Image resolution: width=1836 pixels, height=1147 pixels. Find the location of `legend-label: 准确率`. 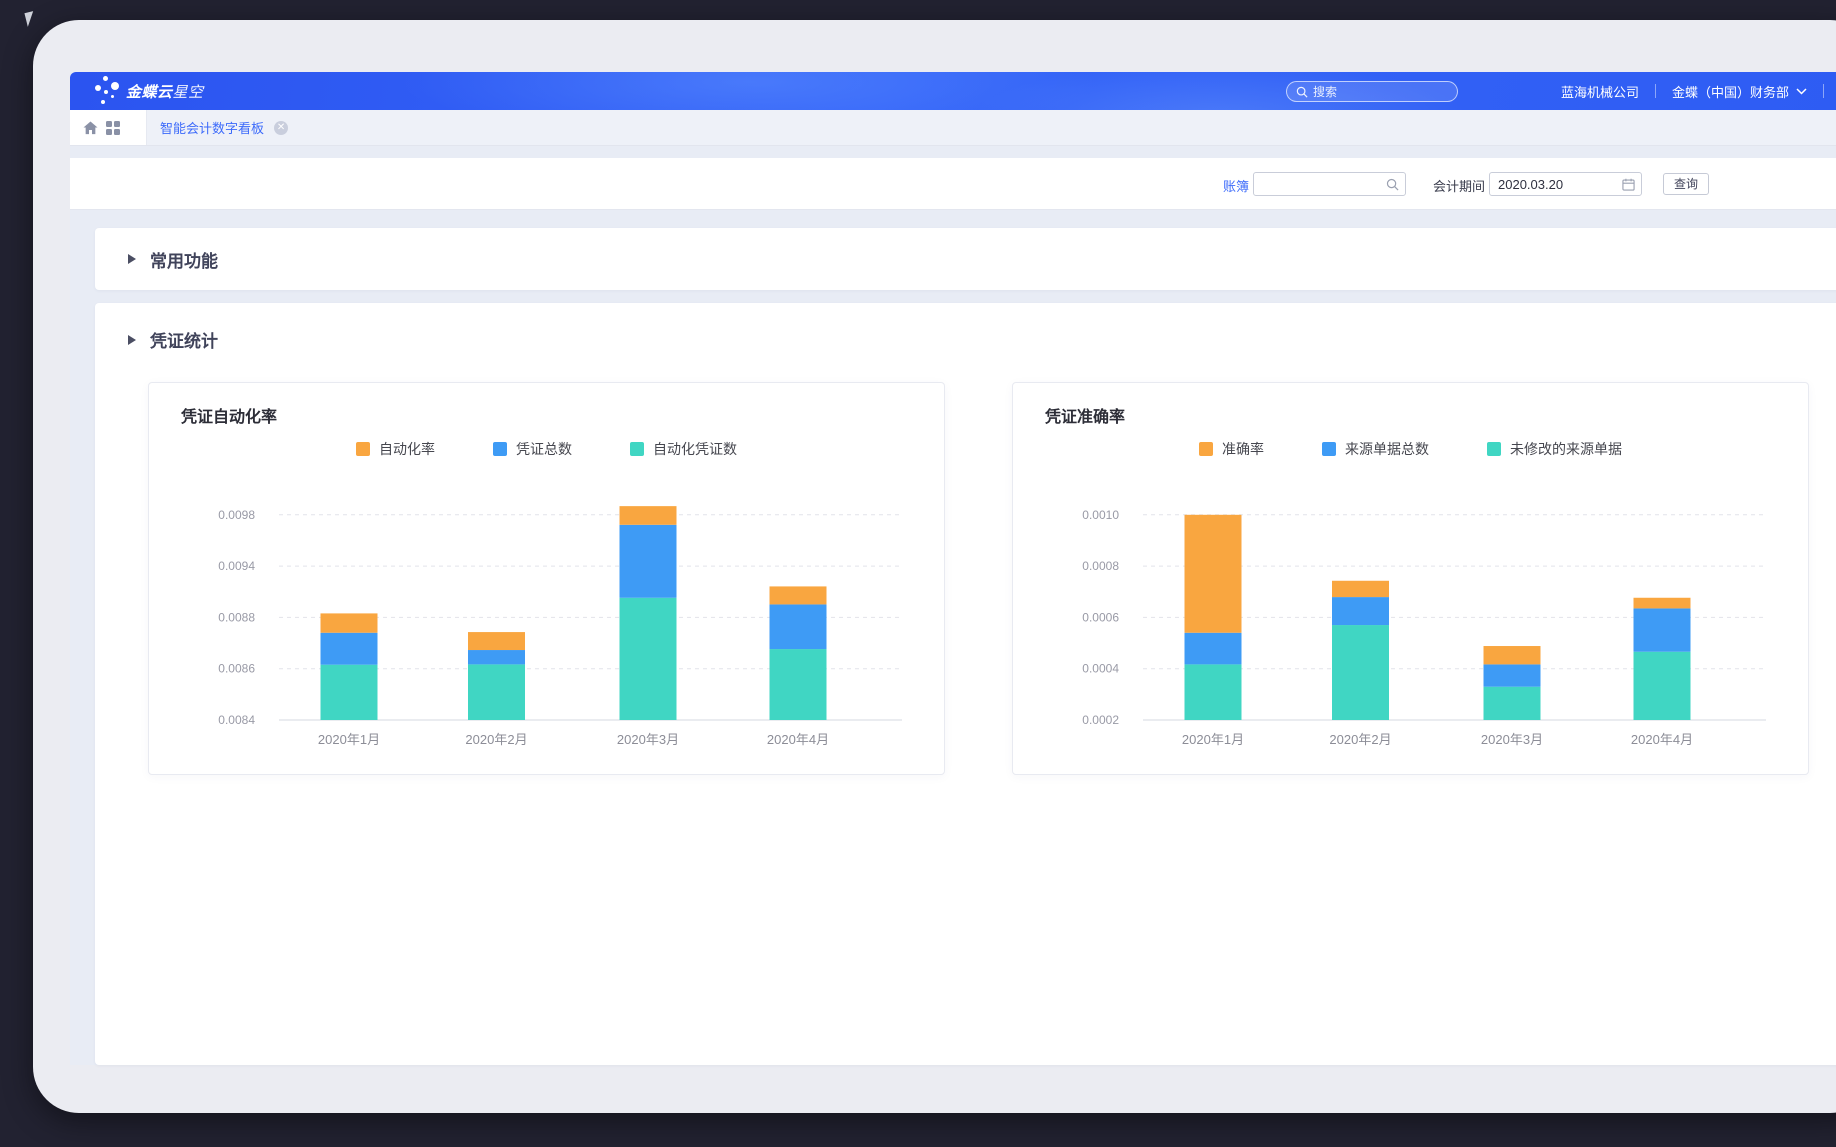

legend-label: 准确率 is located at coordinates (1243, 449).